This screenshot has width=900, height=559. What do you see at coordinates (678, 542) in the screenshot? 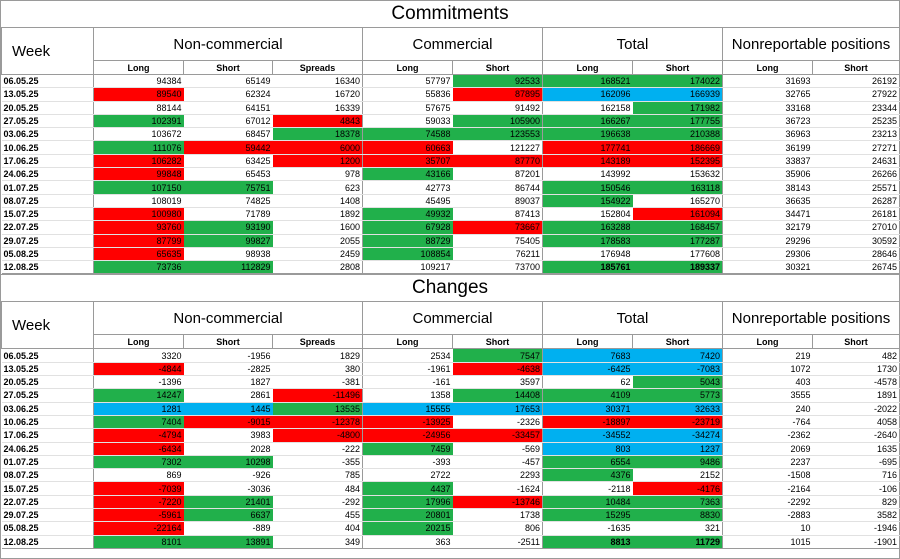
I see `value-cell: 11729` at bounding box center [678, 542].